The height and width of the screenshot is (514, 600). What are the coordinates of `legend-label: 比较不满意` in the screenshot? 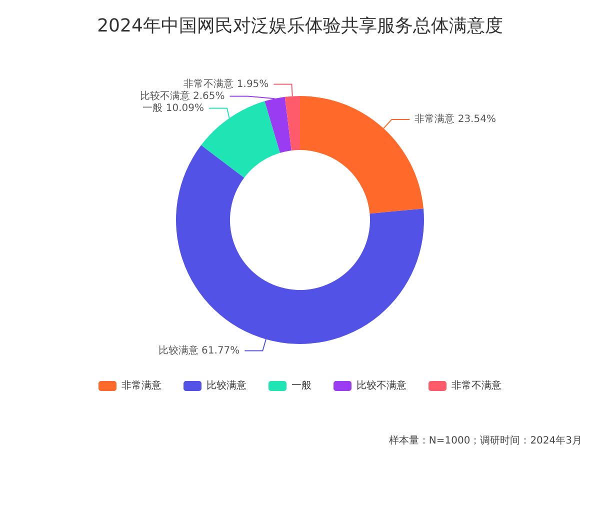 It's located at (381, 386).